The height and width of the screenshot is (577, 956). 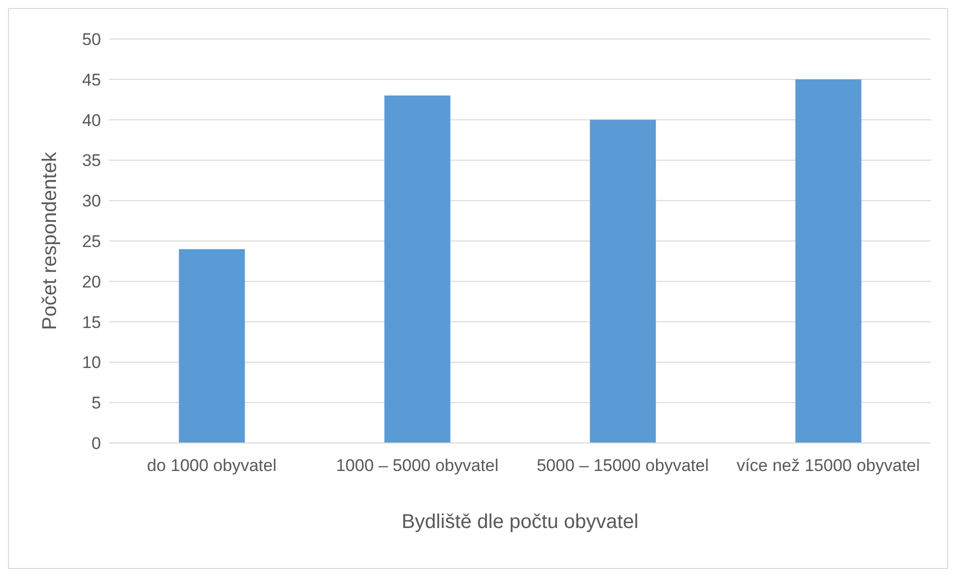 I want to click on y-tick-label: 40, so click(x=91, y=120).